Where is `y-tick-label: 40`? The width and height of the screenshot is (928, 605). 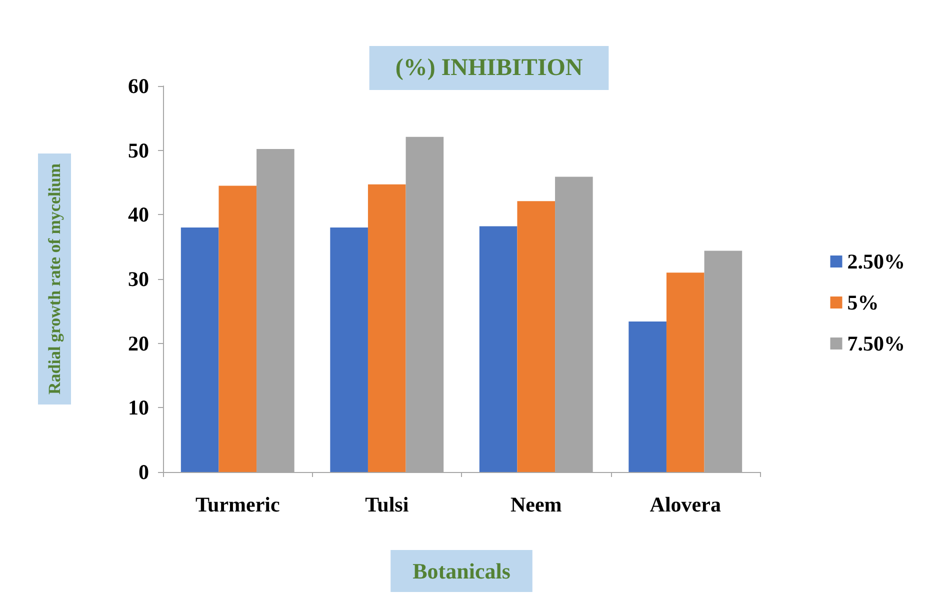
y-tick-label: 40 is located at coordinates (138, 214).